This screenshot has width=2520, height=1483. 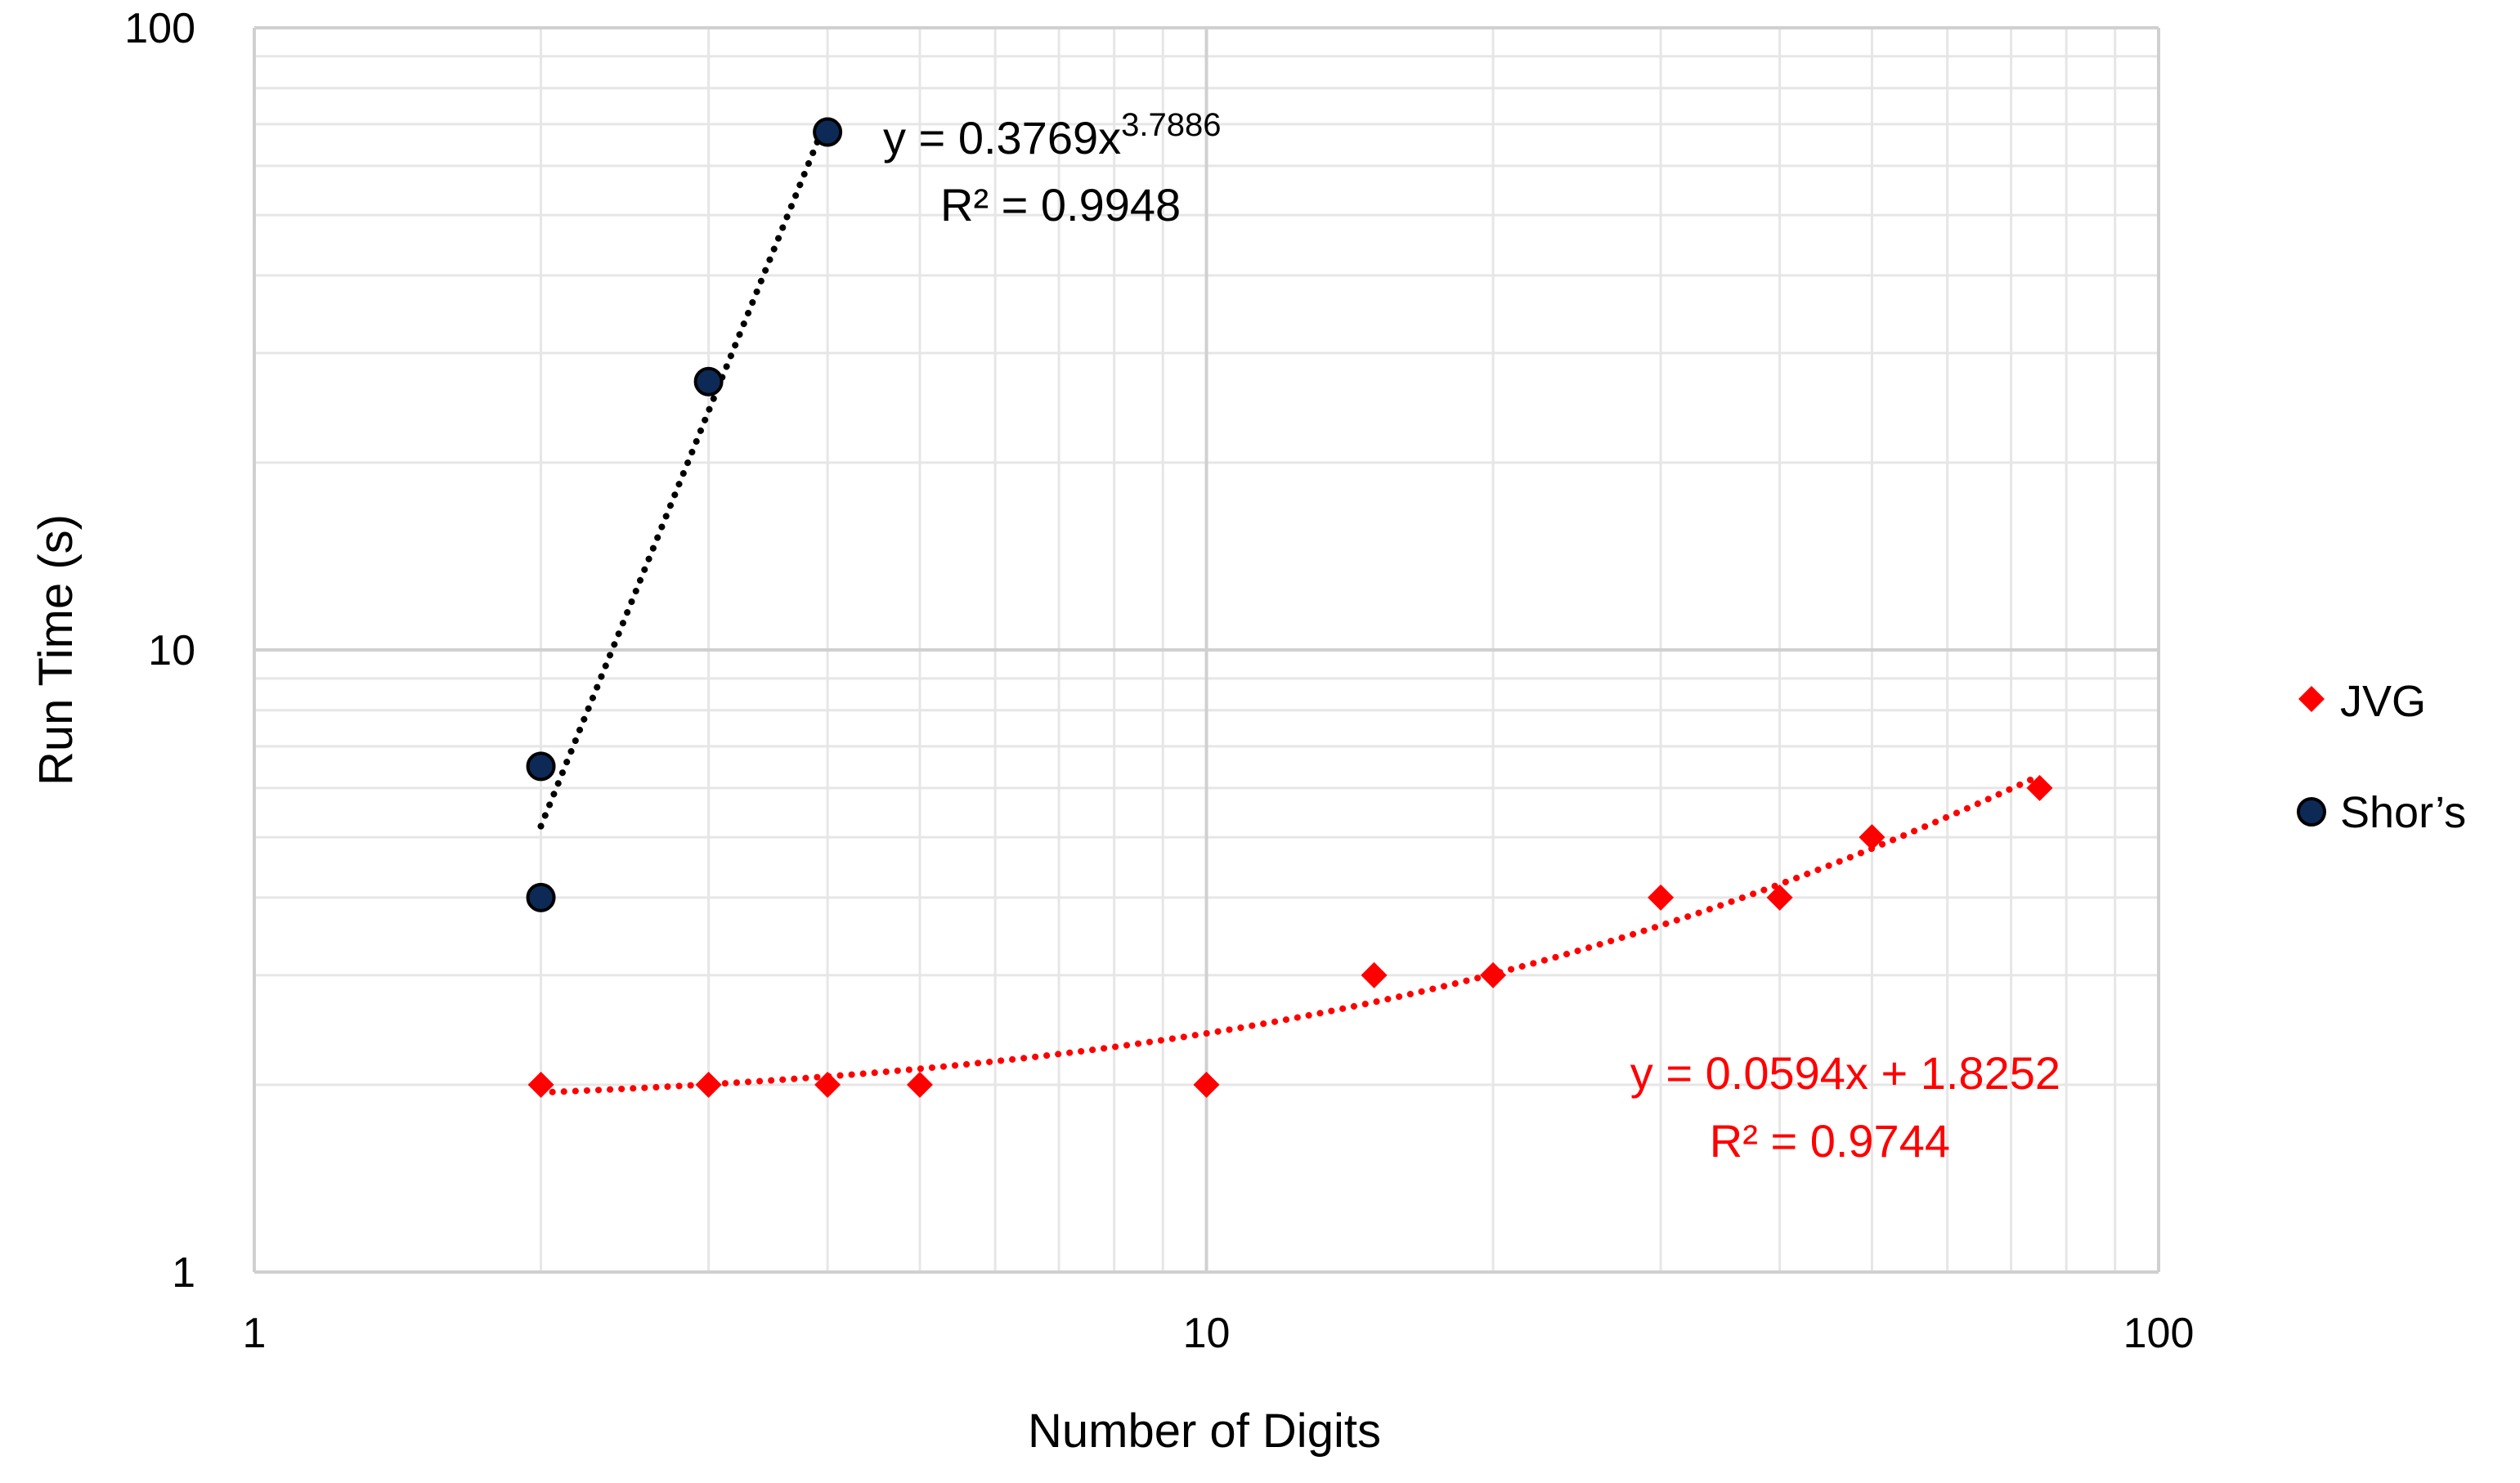 What do you see at coordinates (1060, 205) in the screenshot?
I see `shors-trendline-r2: R² = 0.9948` at bounding box center [1060, 205].